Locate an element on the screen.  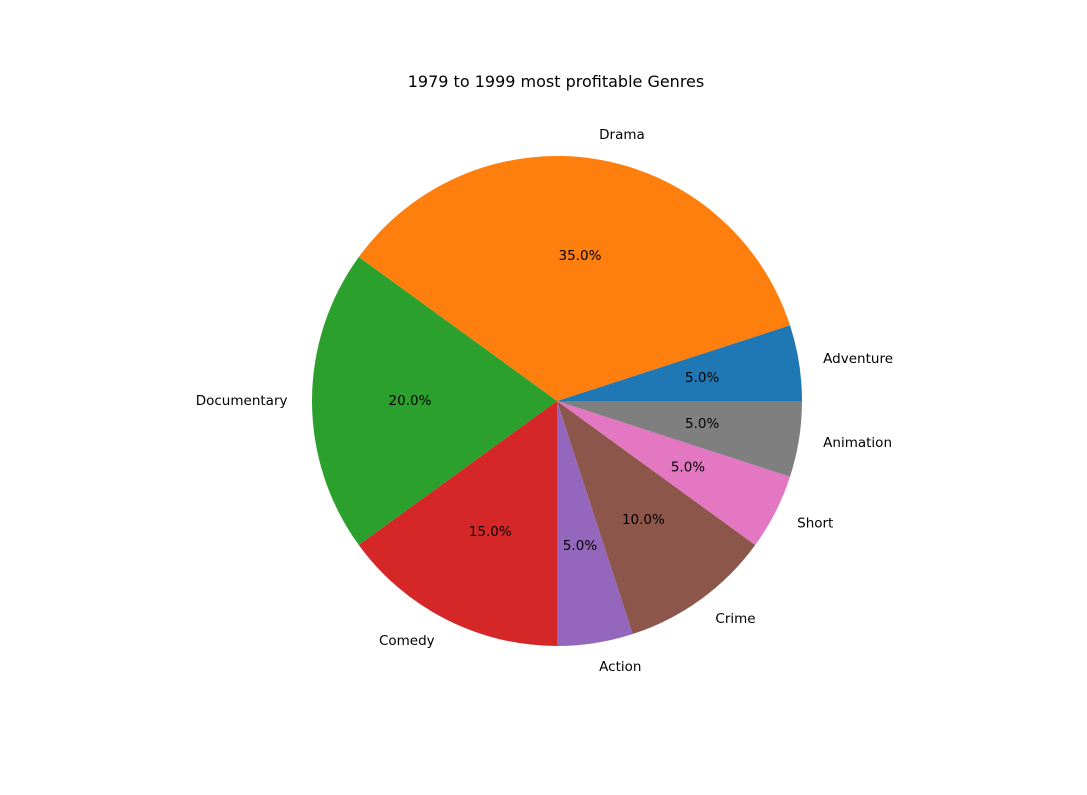
percentage-labels: 5.0% 35.0% 20.0% 15.0% 5.0% 10.0% 5.0% 5.0% is located at coordinates (554, 401).